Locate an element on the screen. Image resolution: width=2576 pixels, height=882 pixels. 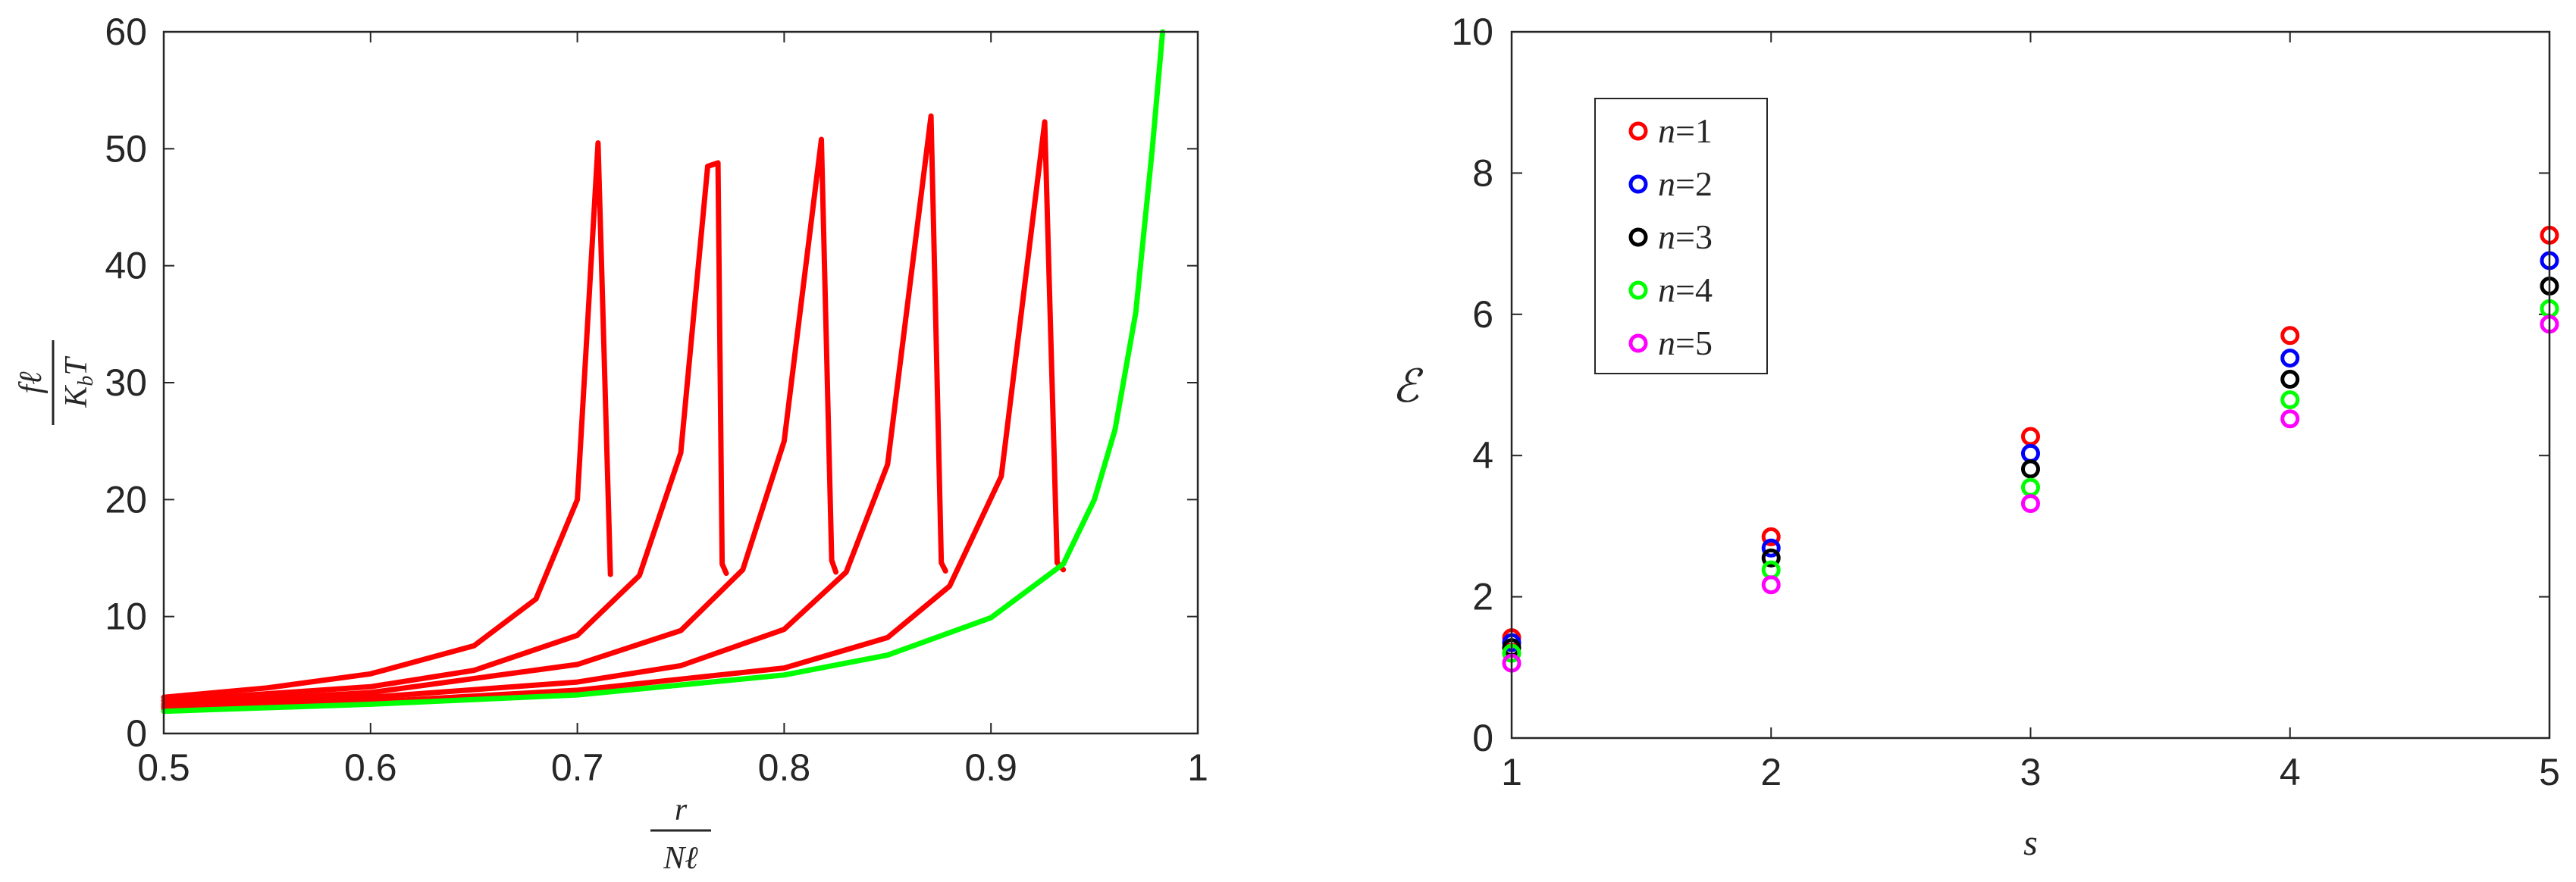
x-axis-label: s is located at coordinates (2030, 843).